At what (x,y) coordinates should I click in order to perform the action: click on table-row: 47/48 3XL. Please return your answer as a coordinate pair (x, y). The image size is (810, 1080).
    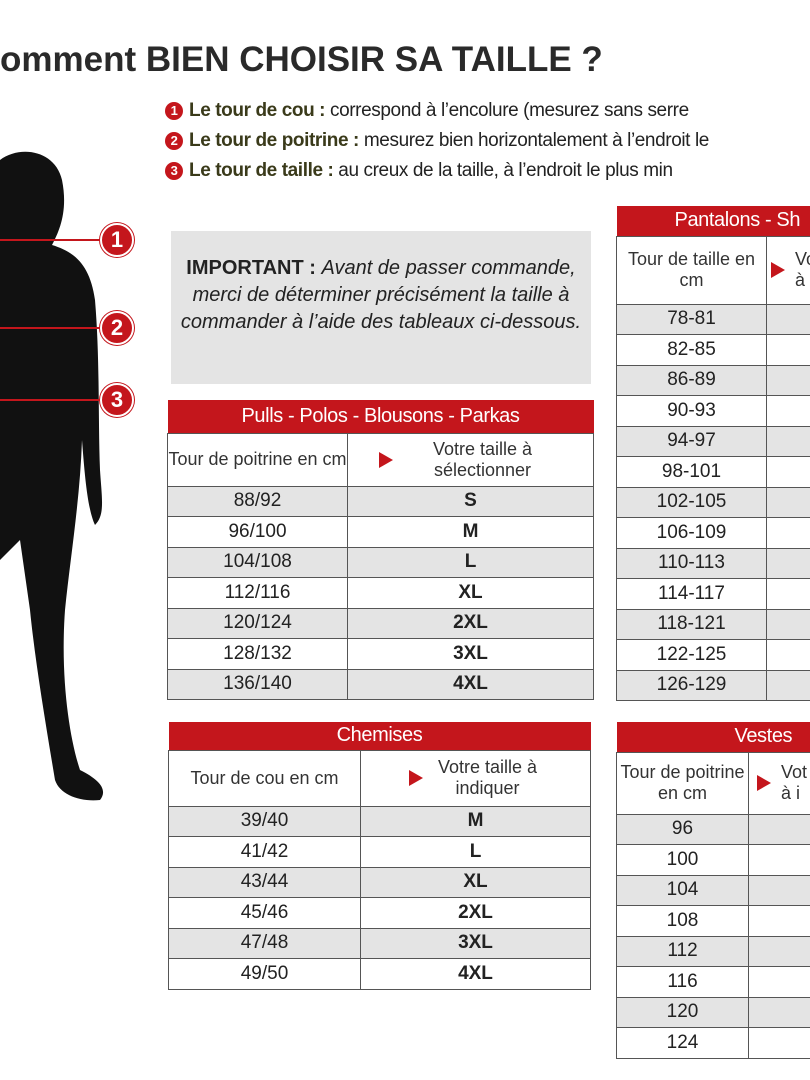
    Looking at the image, I should click on (379, 943).